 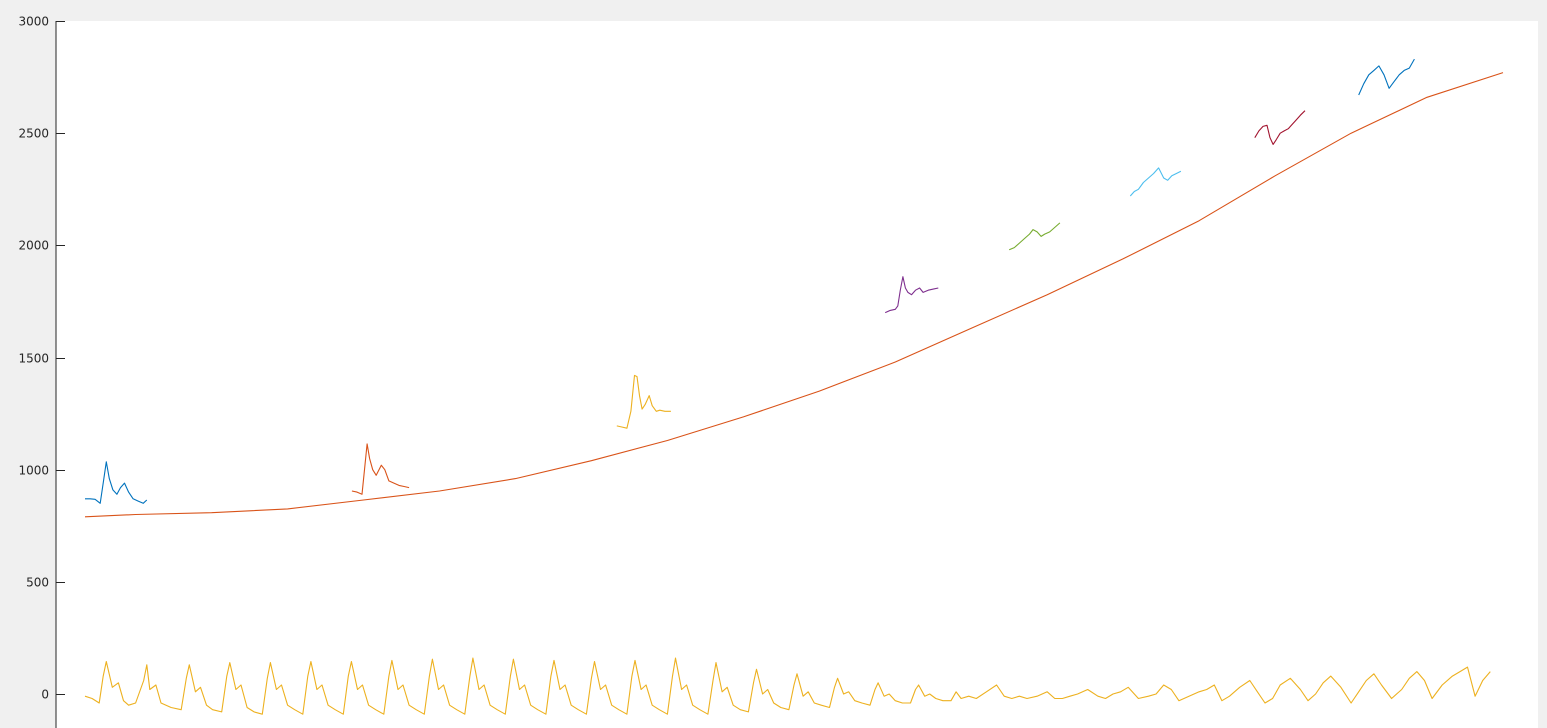 What do you see at coordinates (45, 695) in the screenshot?
I see `y-tick-label: 0` at bounding box center [45, 695].